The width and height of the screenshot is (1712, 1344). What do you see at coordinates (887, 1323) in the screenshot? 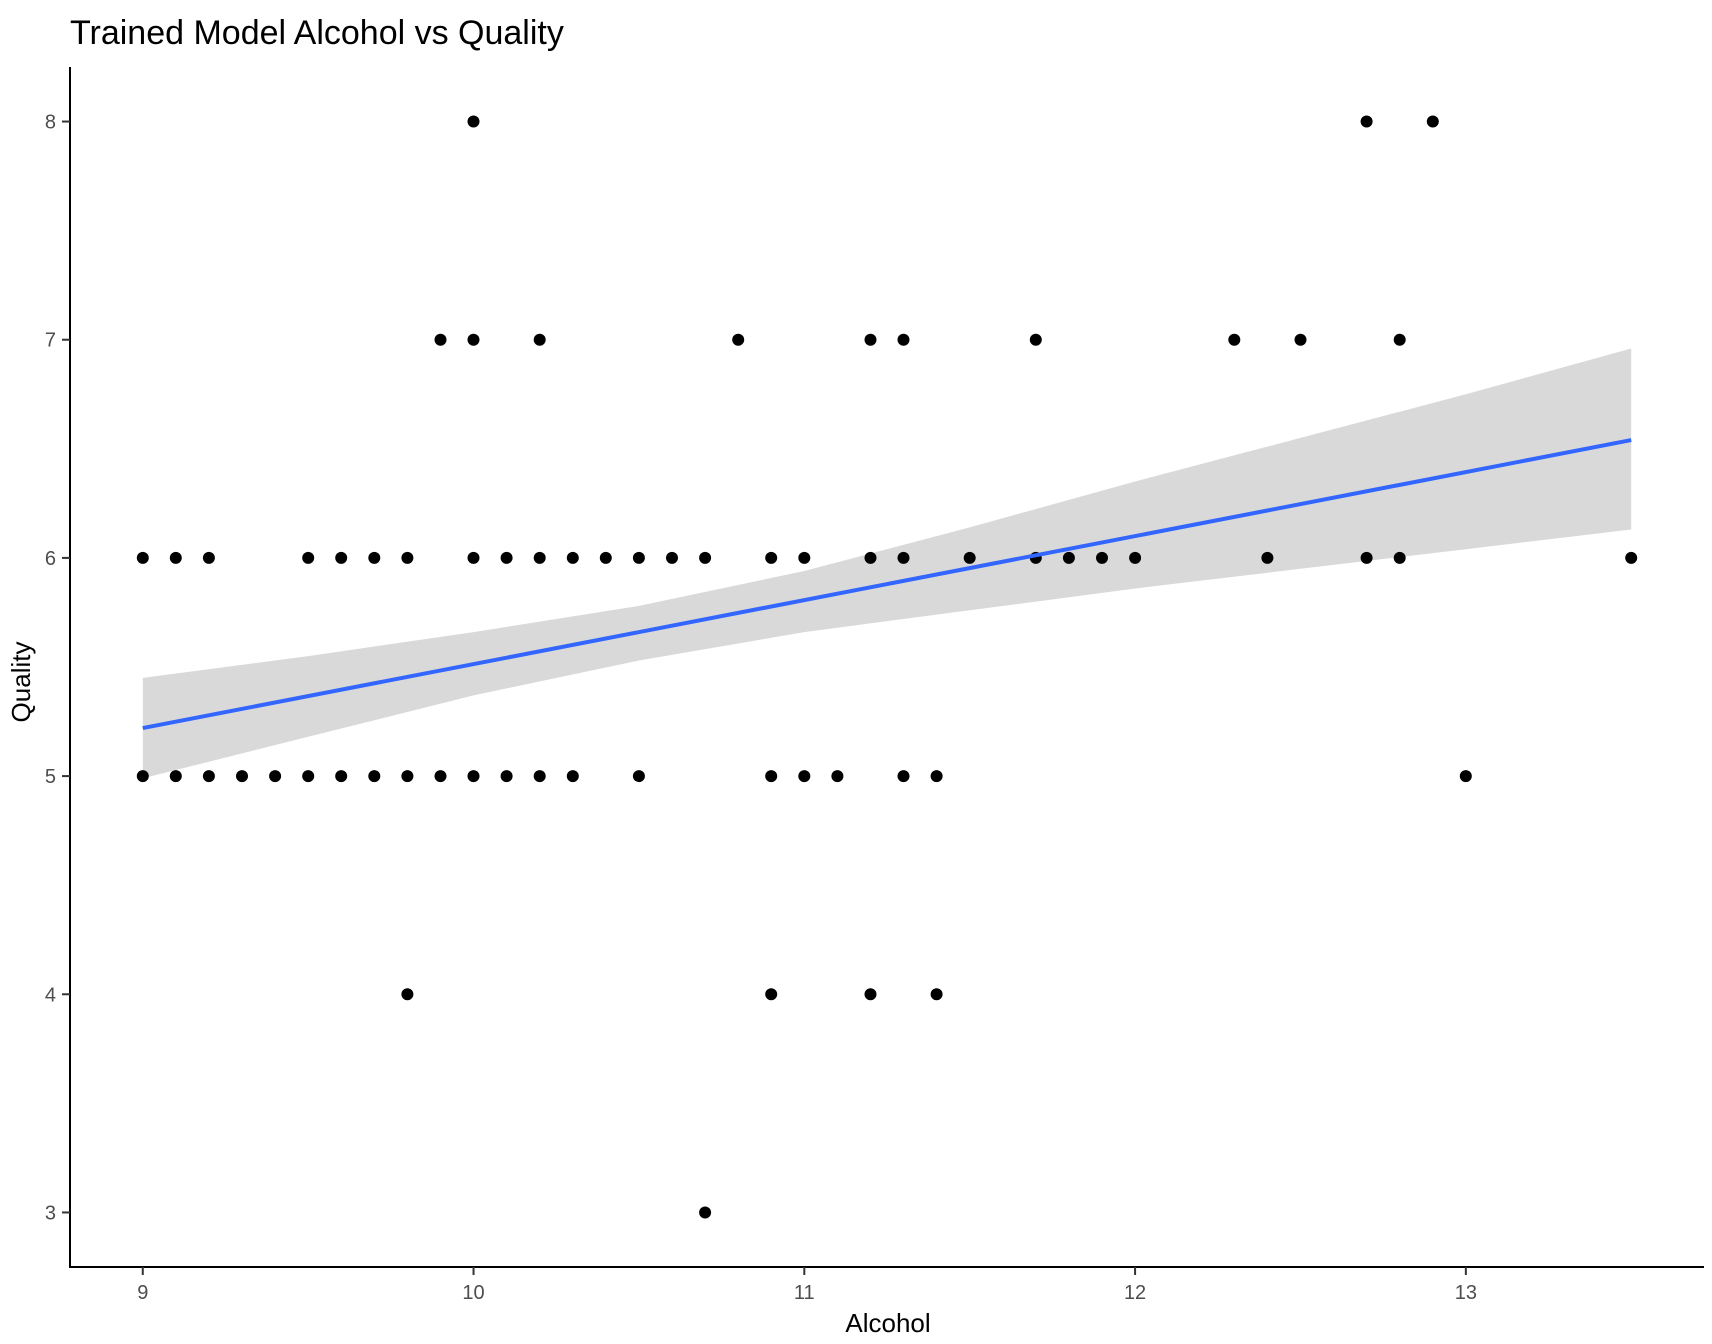
I see `x-axis-label: Alcohol` at bounding box center [887, 1323].